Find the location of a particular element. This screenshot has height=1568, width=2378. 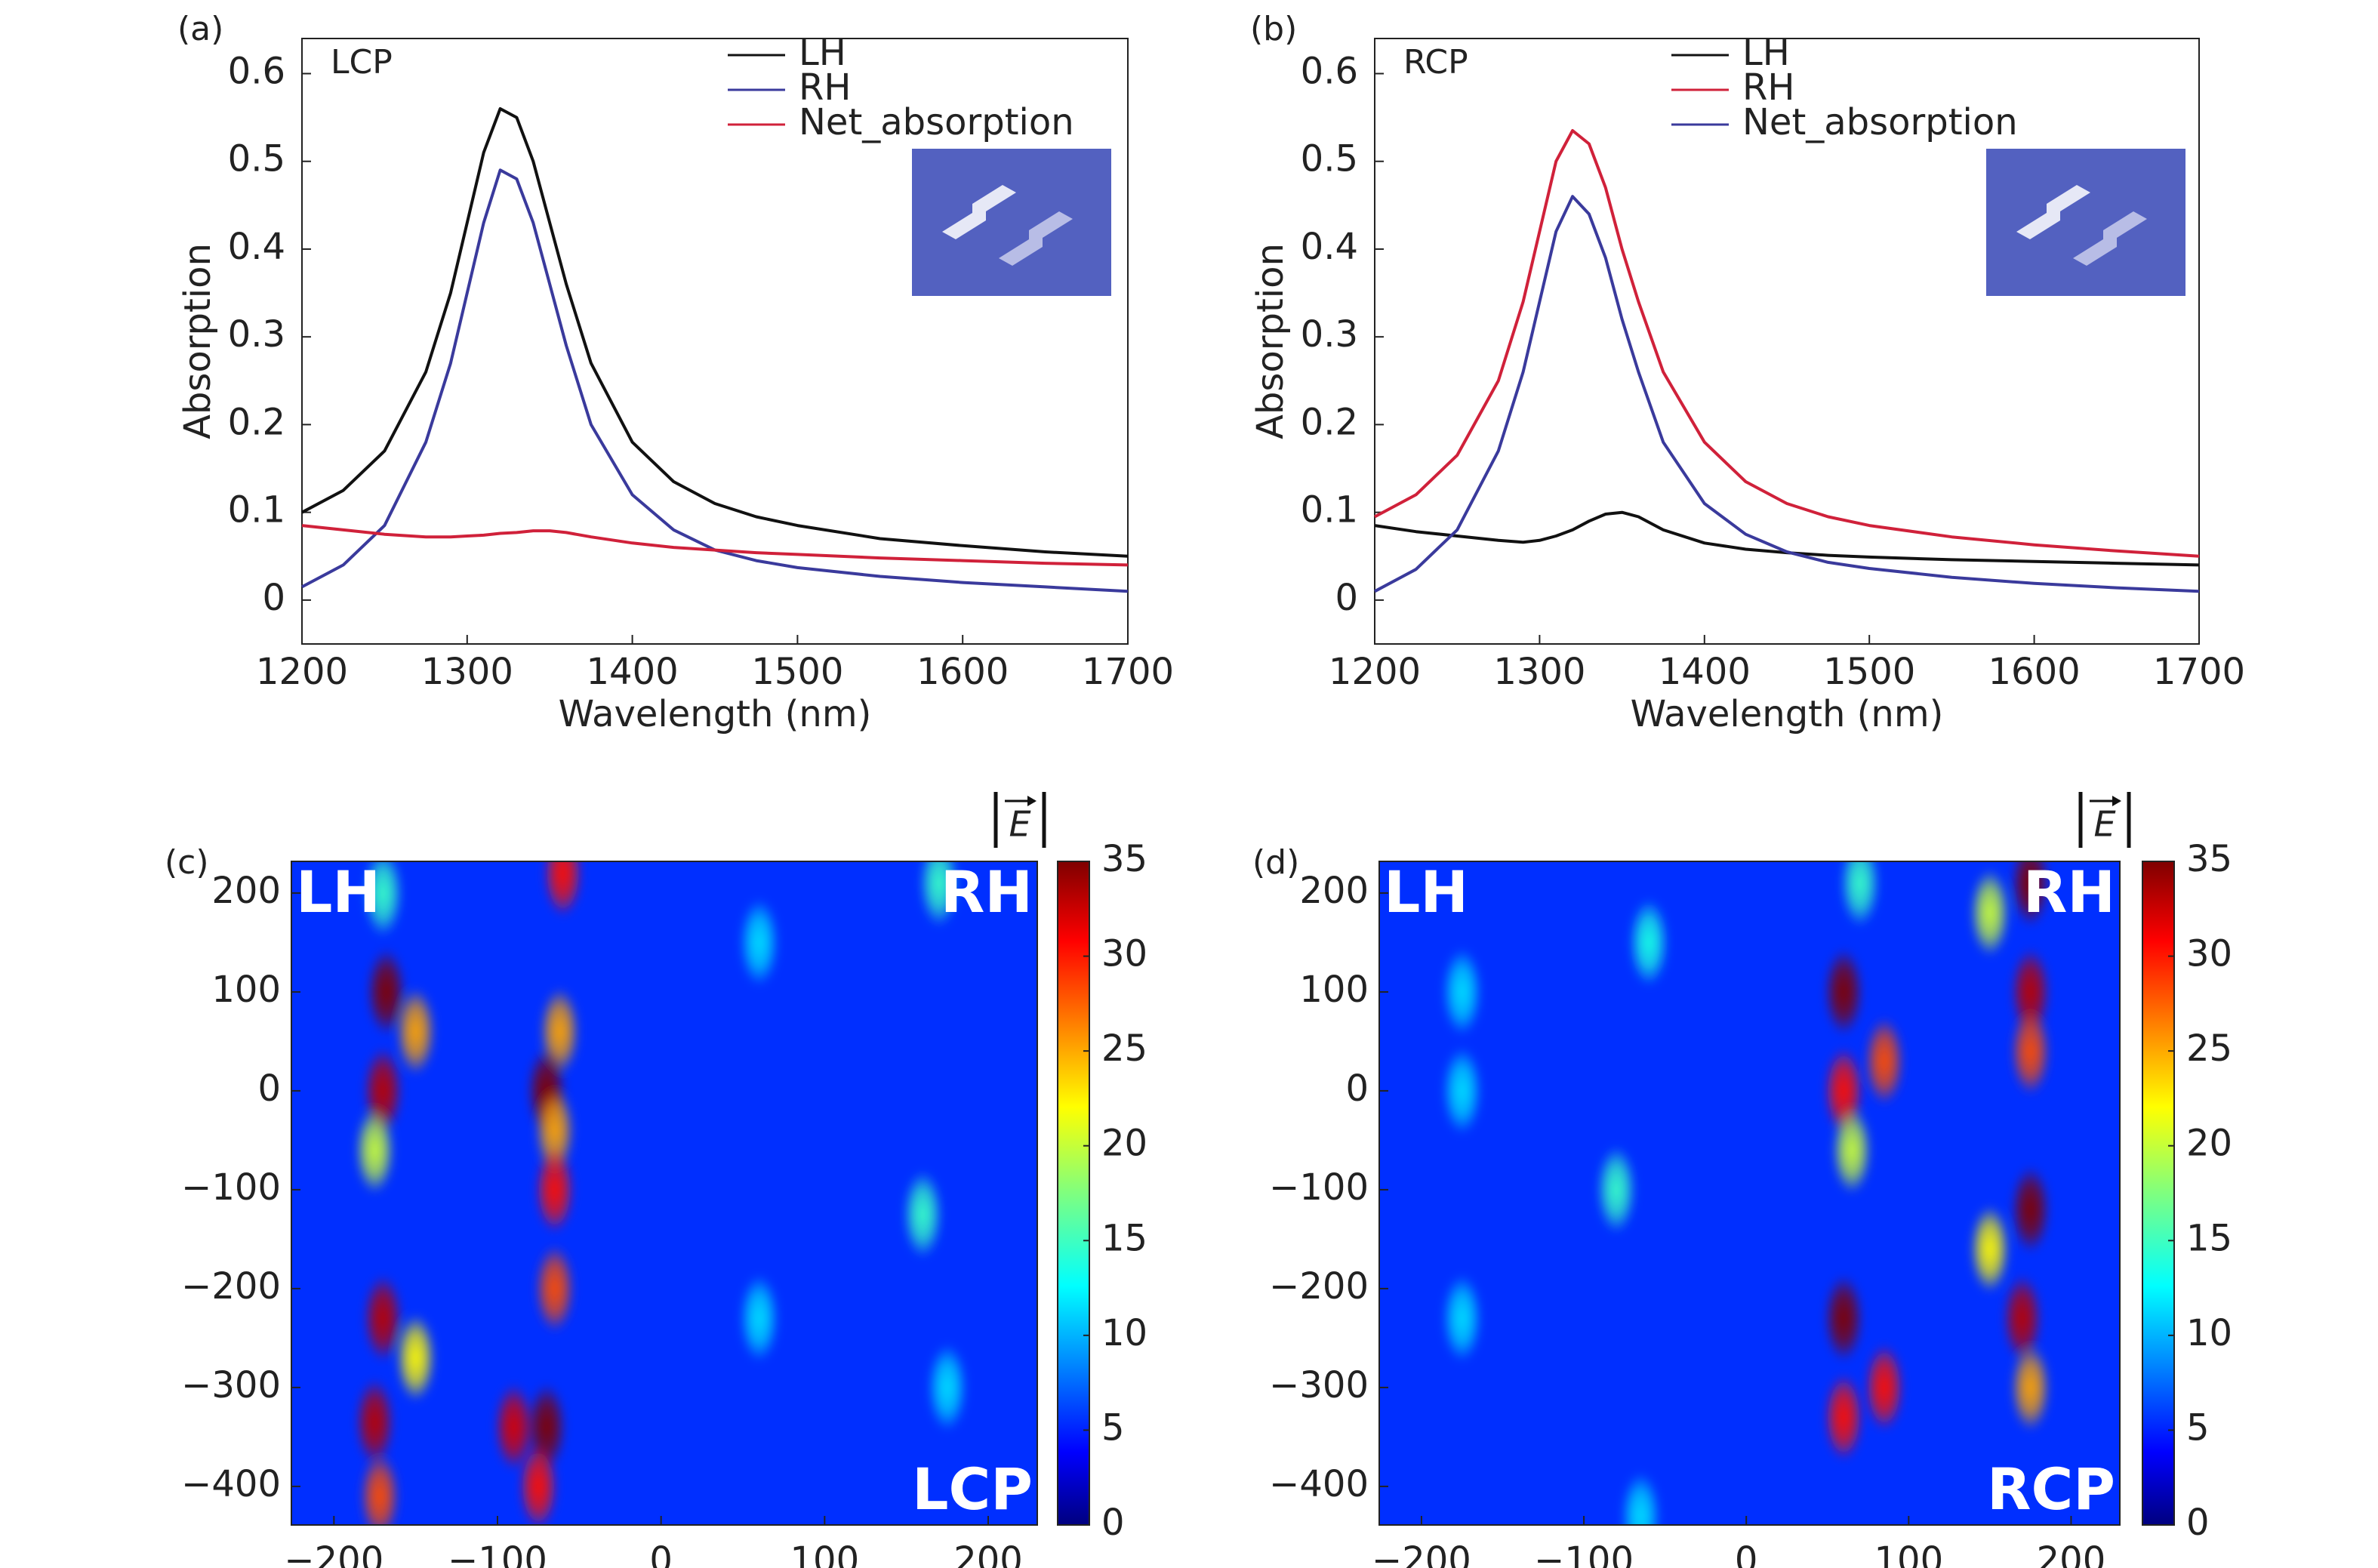

y-tick-label: 0.2 is located at coordinates (1329, 422).